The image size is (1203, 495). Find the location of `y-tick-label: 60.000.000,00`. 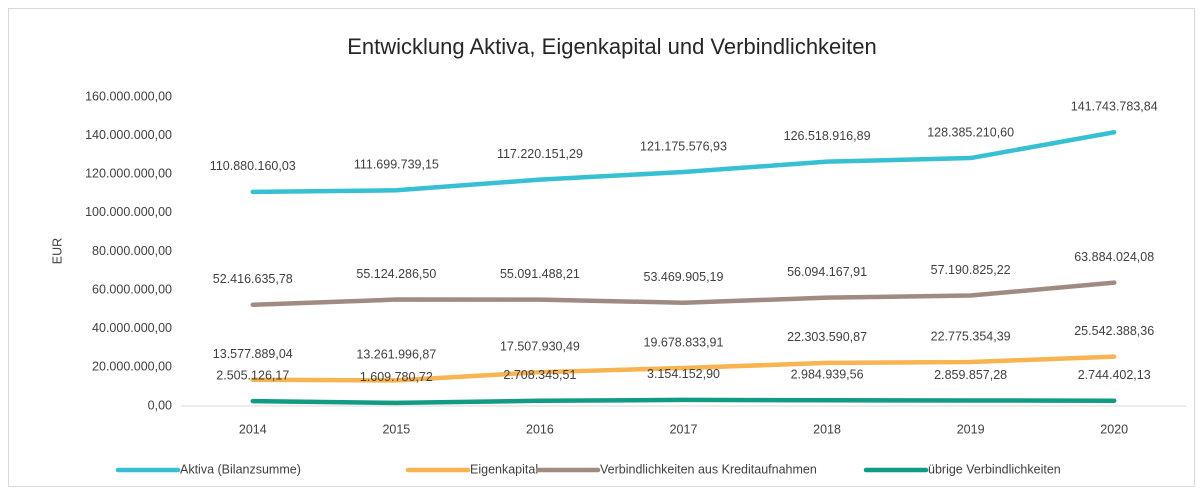

y-tick-label: 60.000.000,00 is located at coordinates (132, 289).